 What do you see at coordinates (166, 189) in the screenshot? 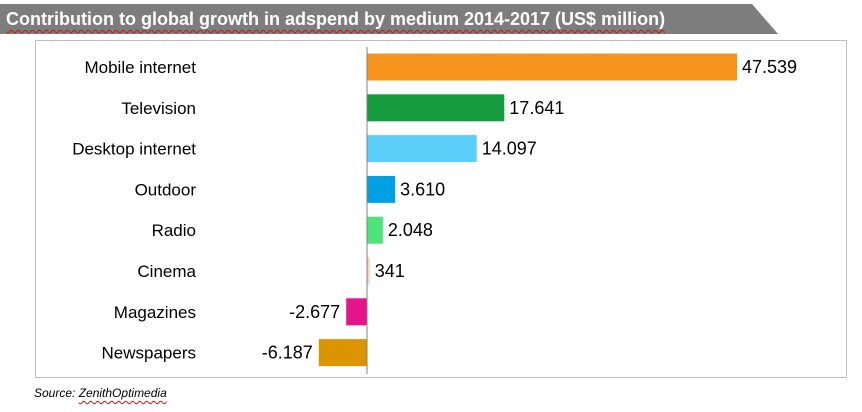
I see `category-label-outdoor: Outdoor` at bounding box center [166, 189].